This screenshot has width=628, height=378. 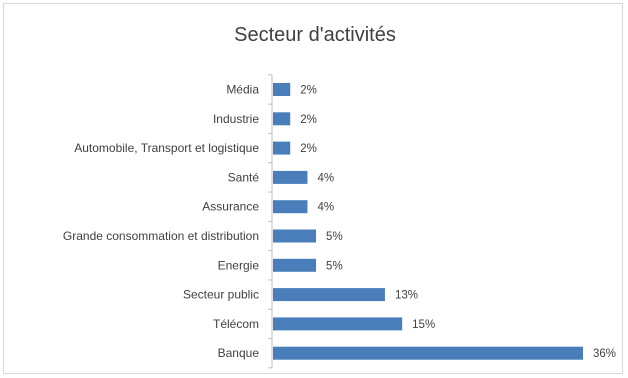 I want to click on category-label: Télécom, so click(x=236, y=324).